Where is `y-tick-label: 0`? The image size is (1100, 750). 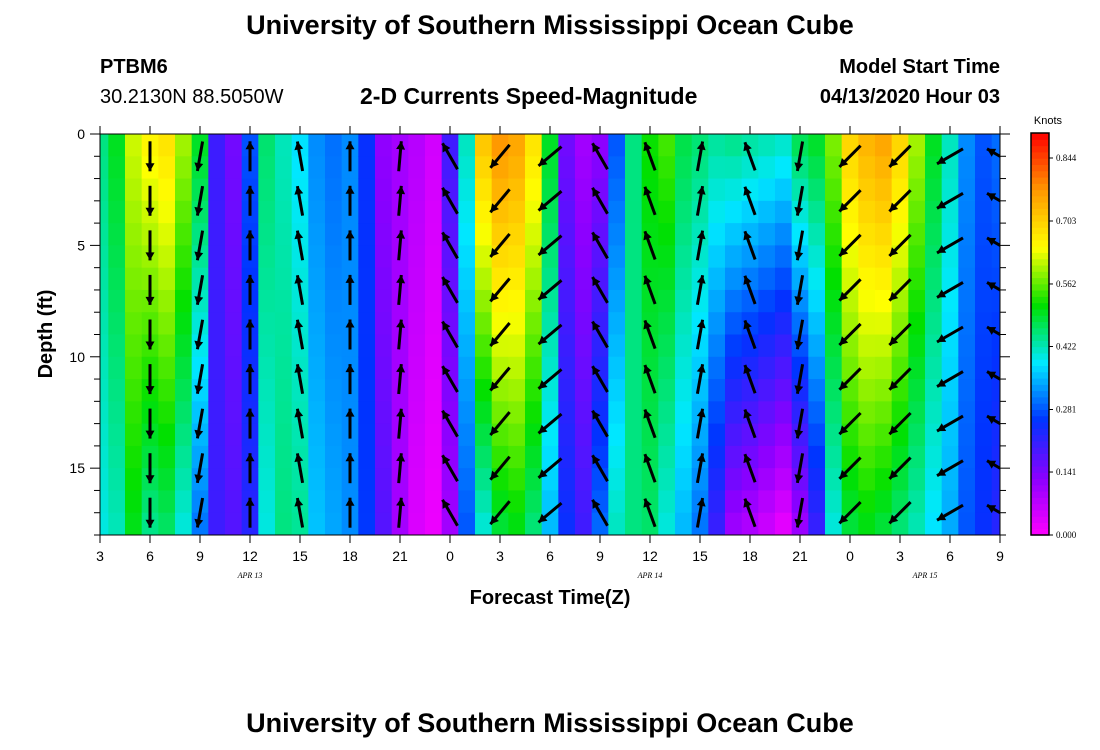 y-tick-label: 0 is located at coordinates (81, 134).